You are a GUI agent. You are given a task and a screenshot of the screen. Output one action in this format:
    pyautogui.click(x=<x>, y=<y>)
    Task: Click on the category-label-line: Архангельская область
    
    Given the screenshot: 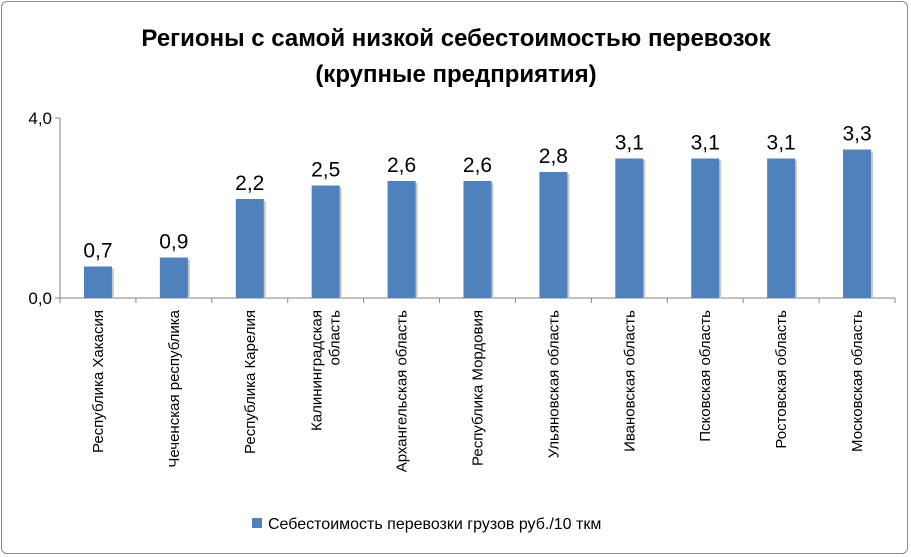 What is the action you would take?
    pyautogui.click(x=402, y=391)
    